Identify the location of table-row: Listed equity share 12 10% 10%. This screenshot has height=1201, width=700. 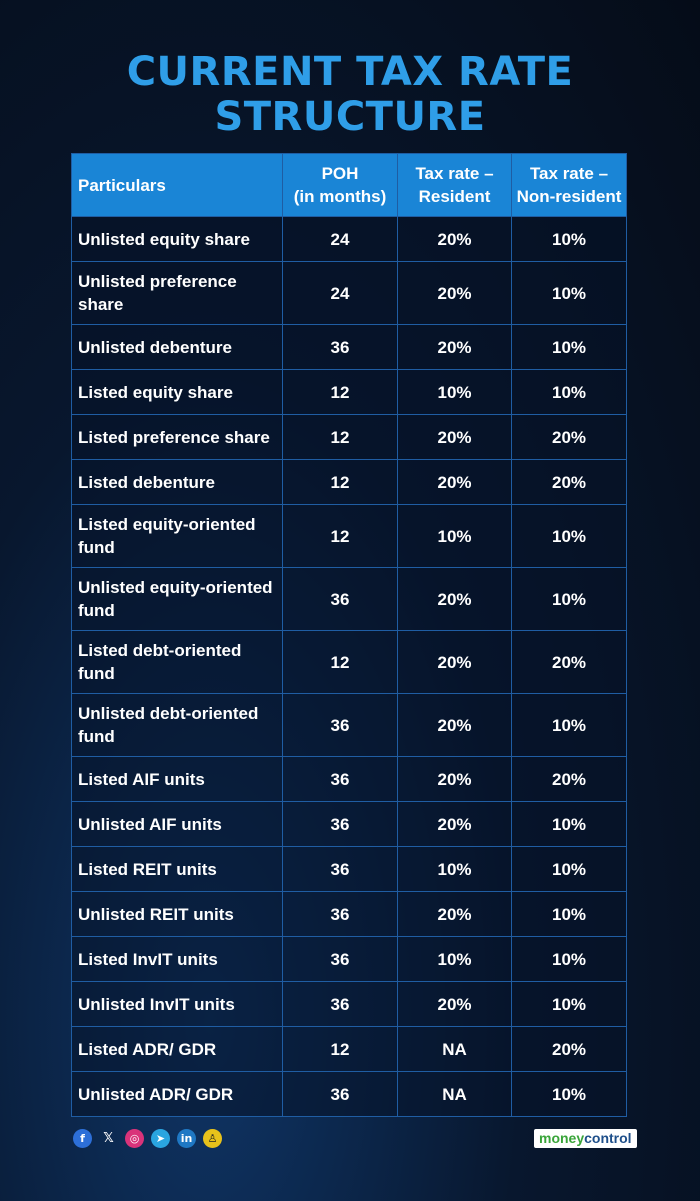
(349, 392).